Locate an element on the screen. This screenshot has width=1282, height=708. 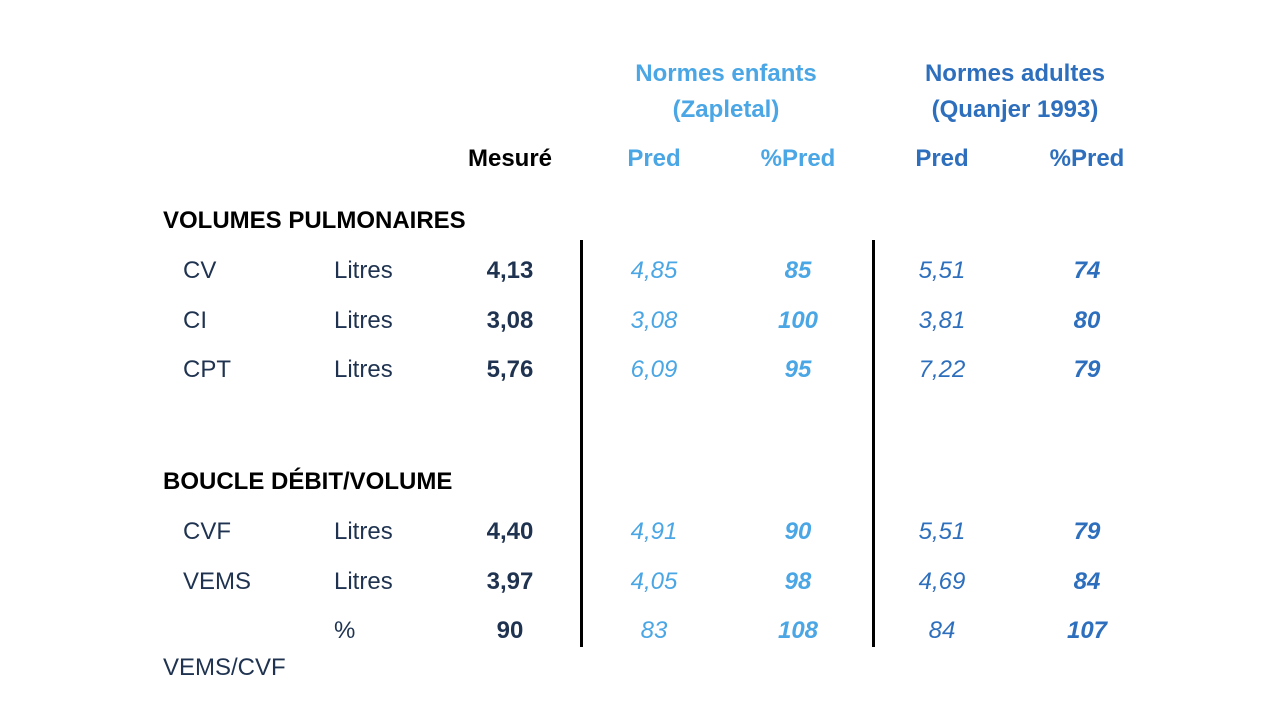
row-adult-pred-cvf: 5,51 is located at coordinates (942, 531).